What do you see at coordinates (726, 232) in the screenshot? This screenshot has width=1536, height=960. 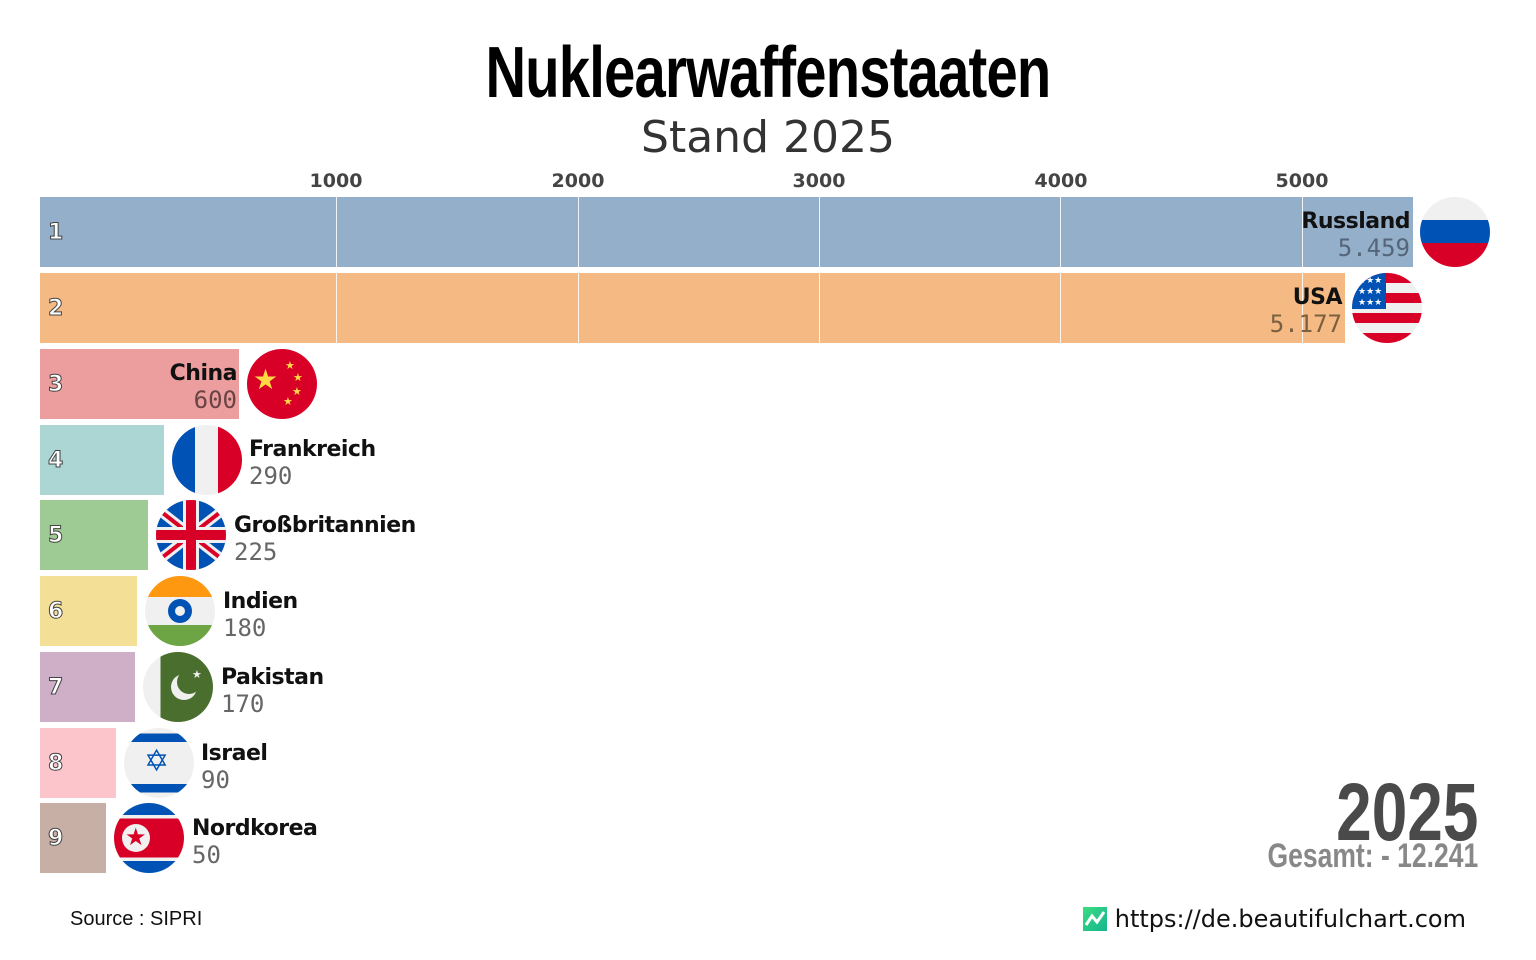 I see `bar-russland` at bounding box center [726, 232].